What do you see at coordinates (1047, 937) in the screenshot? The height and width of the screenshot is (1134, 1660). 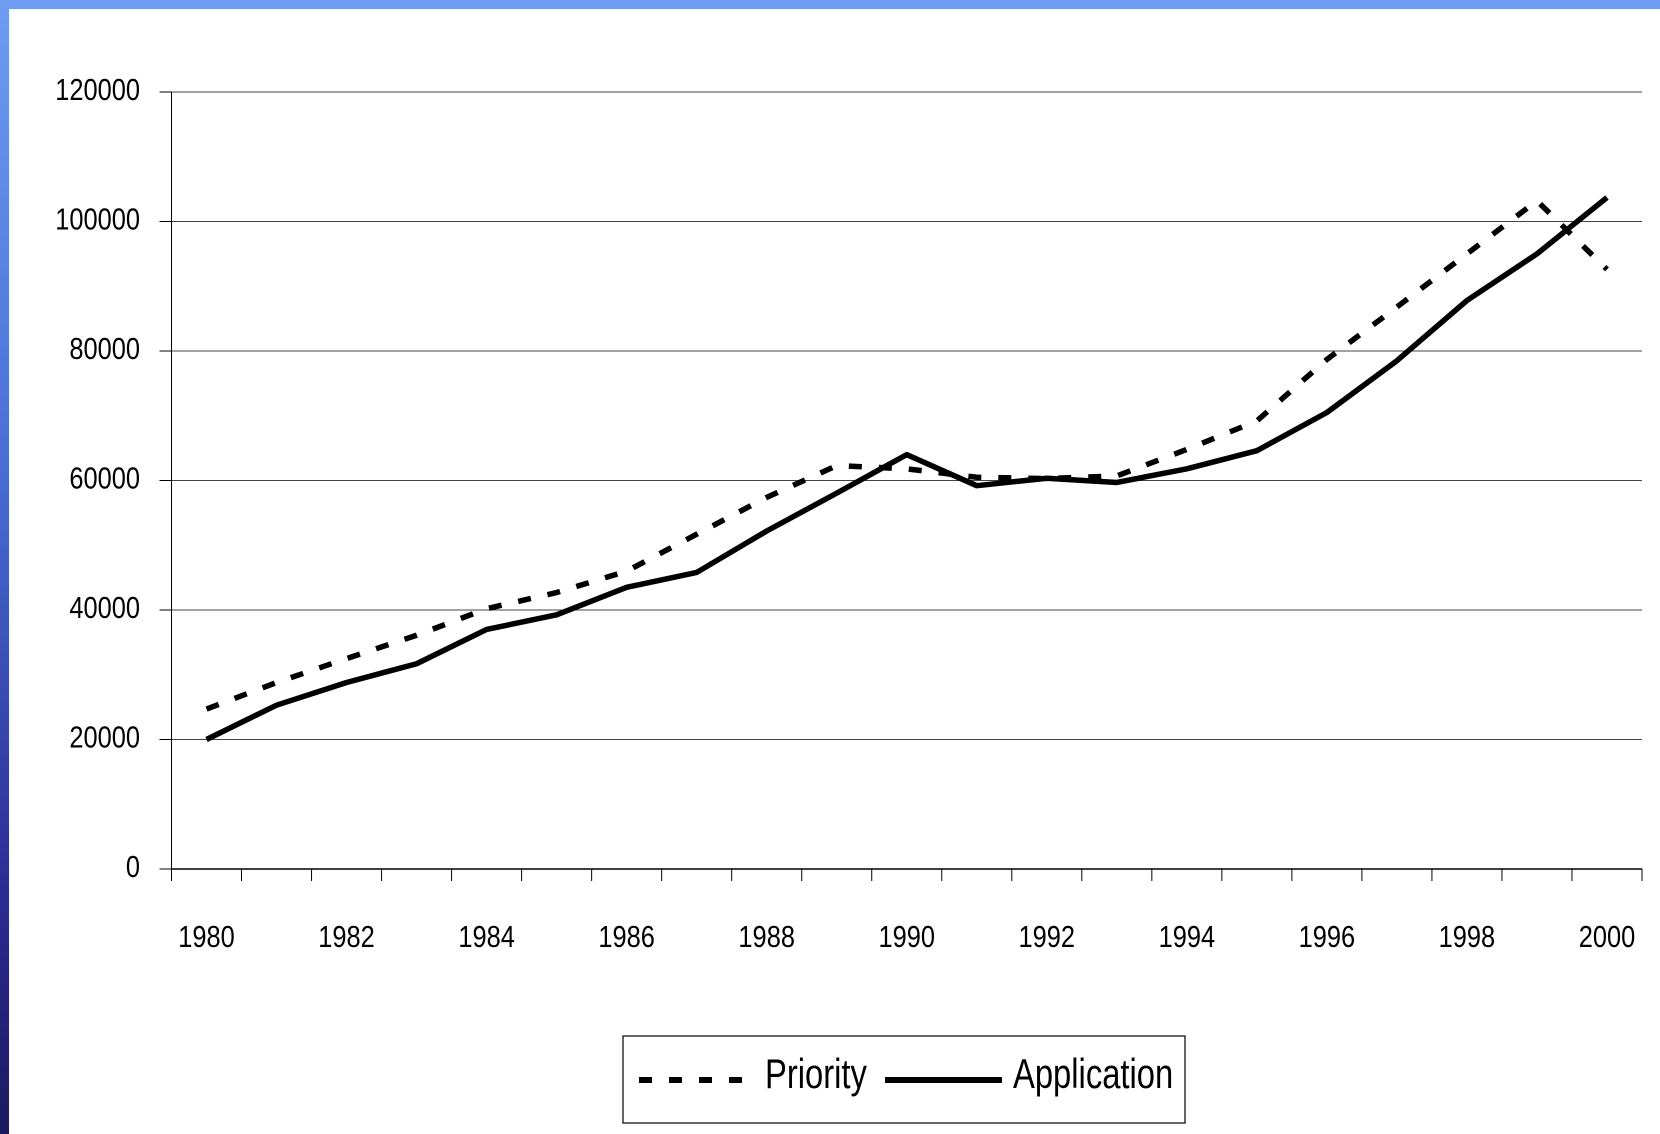 I see `x-tick-label: 1992` at bounding box center [1047, 937].